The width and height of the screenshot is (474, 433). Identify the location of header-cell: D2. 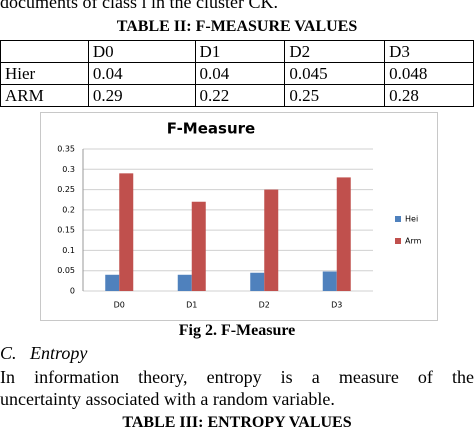
(335, 51).